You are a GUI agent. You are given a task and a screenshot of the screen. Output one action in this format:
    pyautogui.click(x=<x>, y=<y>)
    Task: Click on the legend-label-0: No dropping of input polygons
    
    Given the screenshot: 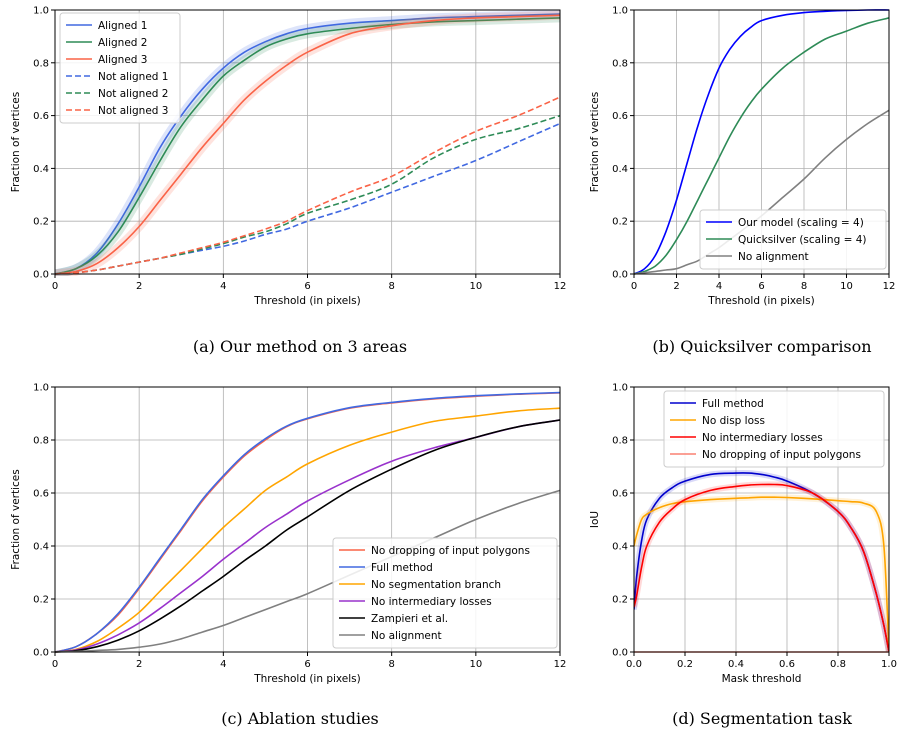 What is the action you would take?
    pyautogui.click(x=450, y=551)
    